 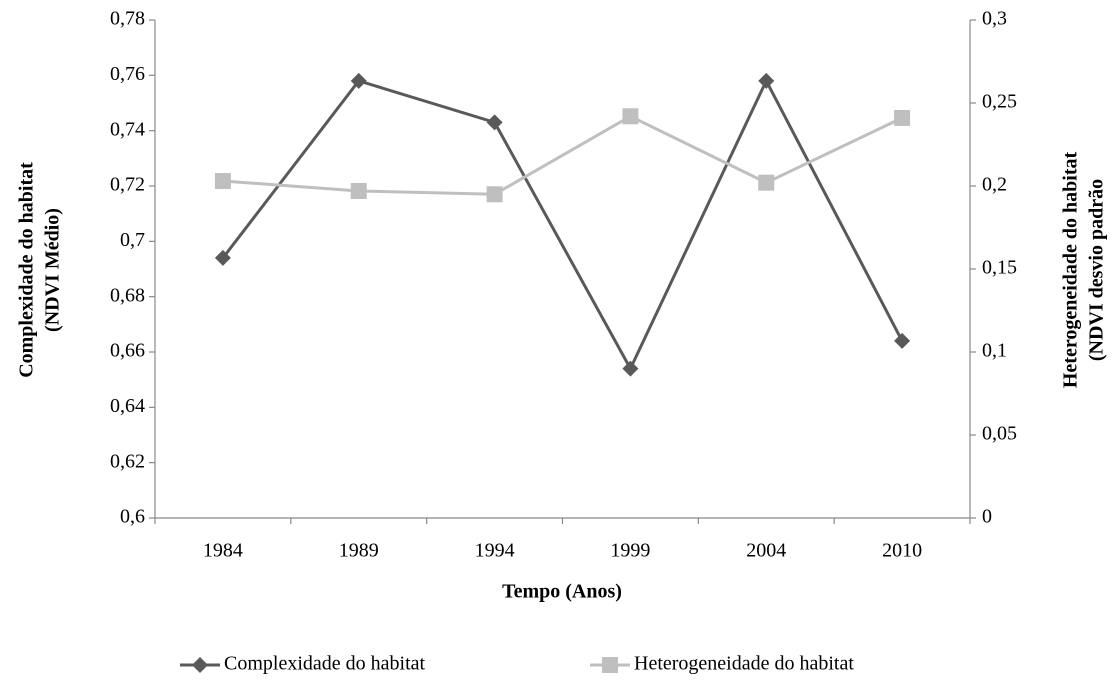 What do you see at coordinates (999, 268) in the screenshot?
I see `y2-tick-label: 0,15` at bounding box center [999, 268].